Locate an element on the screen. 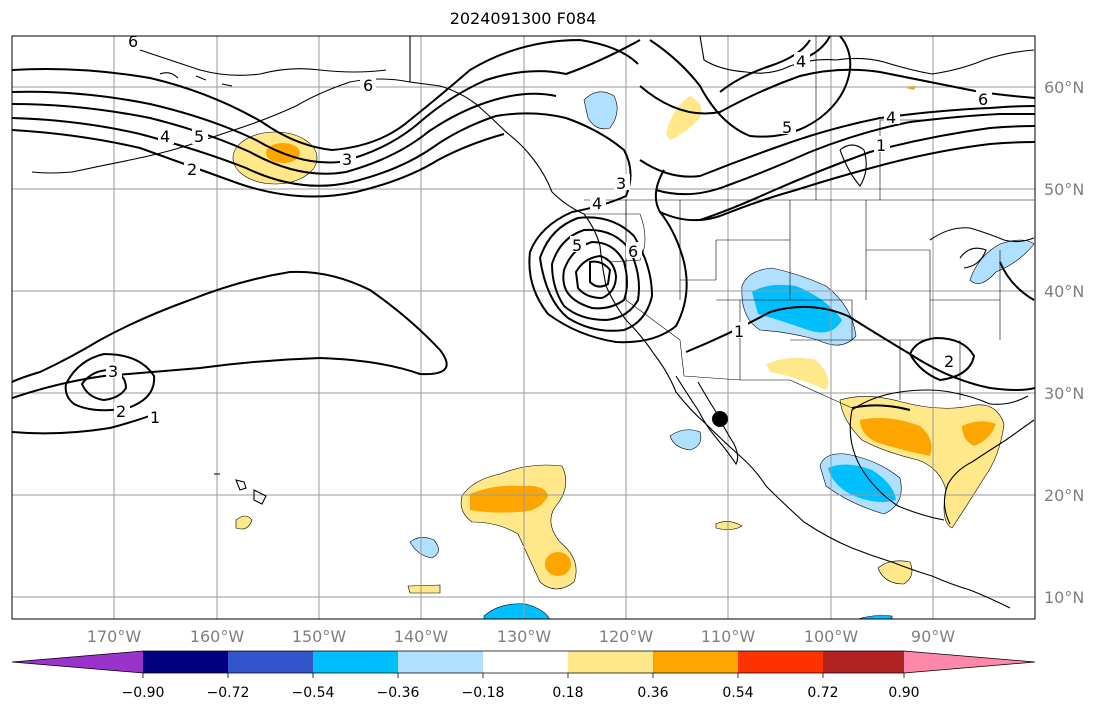 The width and height of the screenshot is (1105, 712). colorbar-left-extend is located at coordinates (77, 662).